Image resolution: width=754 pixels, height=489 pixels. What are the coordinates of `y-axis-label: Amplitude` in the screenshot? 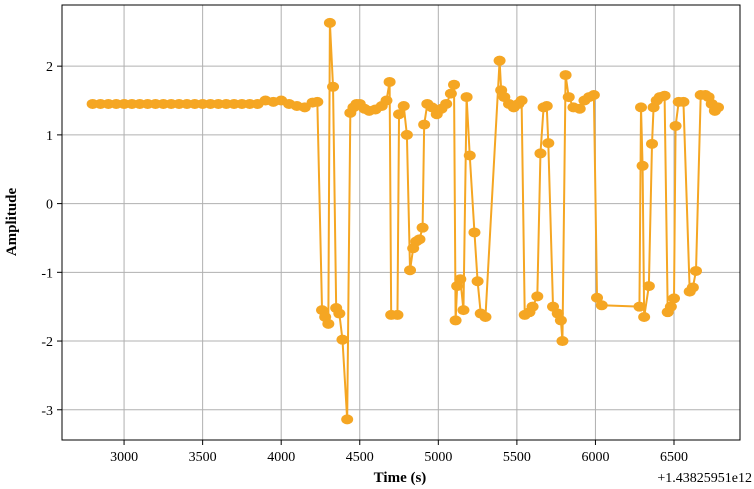 It's located at (12, 221).